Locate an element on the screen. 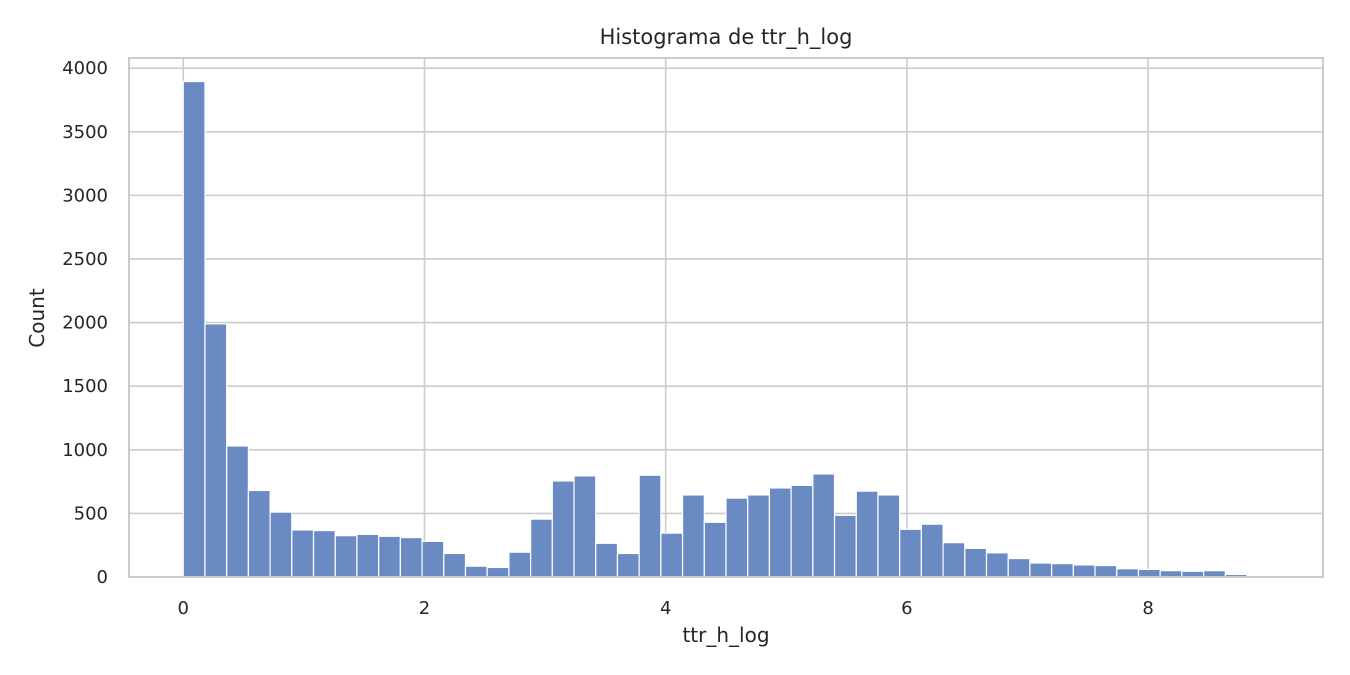 The image size is (1350, 675). chart-title: Histograma de ttr_h_log is located at coordinates (726, 37).